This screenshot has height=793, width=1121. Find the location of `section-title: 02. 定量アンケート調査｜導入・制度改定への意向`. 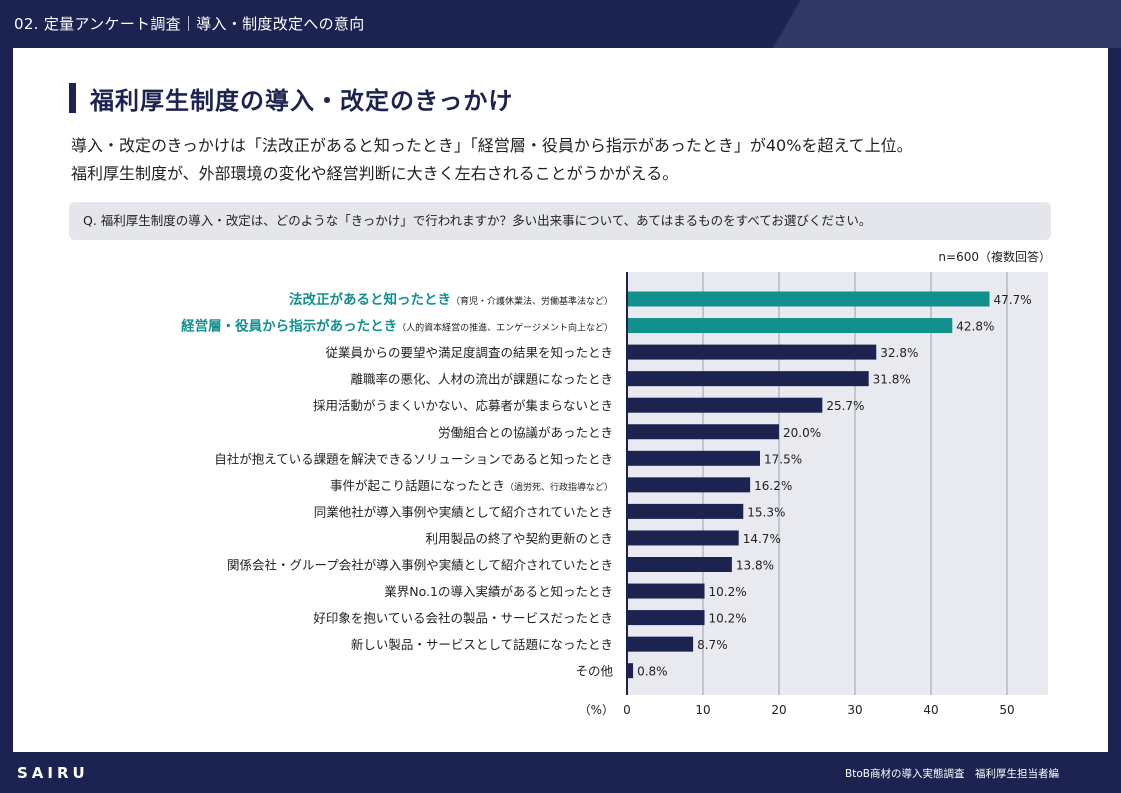

section-title: 02. 定量アンケート調査｜導入・制度改定への意向 is located at coordinates (189, 24).